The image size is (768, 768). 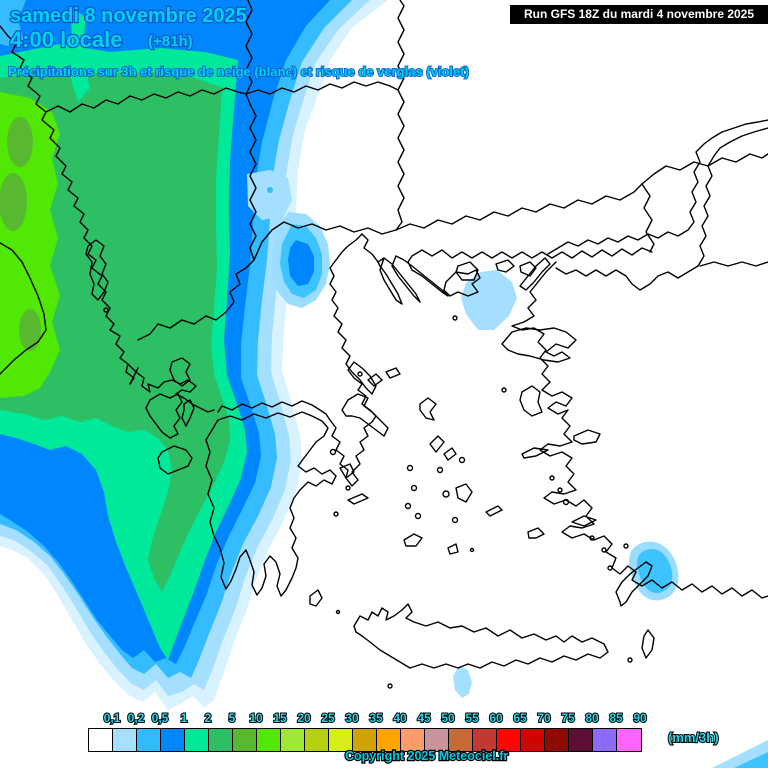 I want to click on coast-gallipoli, so click(x=535, y=274).